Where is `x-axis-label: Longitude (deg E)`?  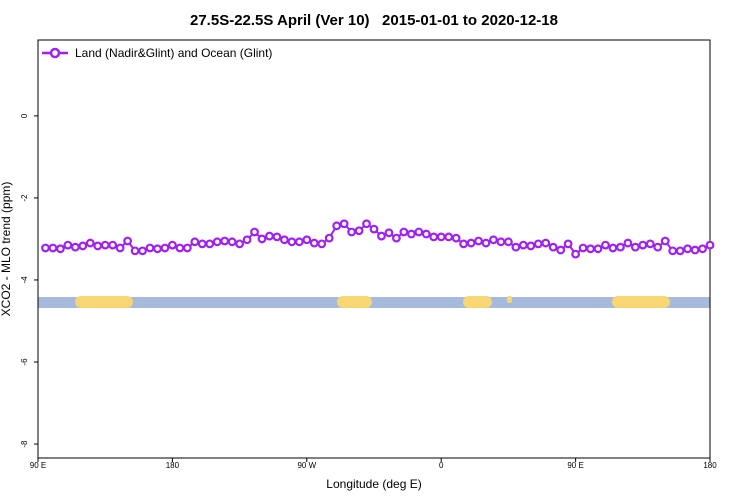
x-axis-label: Longitude (deg E) is located at coordinates (373, 484).